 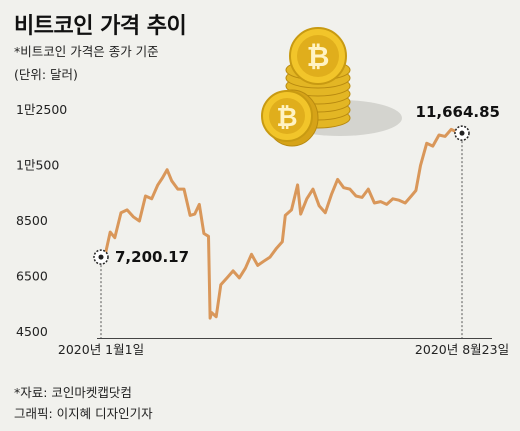 What do you see at coordinates (283, 347) in the screenshot?
I see `x-axis: 2020년 1월1일 2020년 8월23일` at bounding box center [283, 347].